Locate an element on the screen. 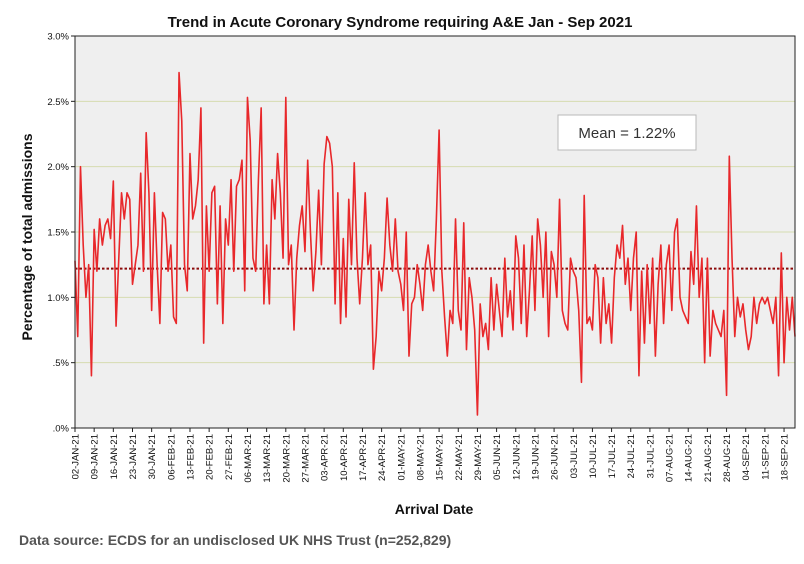 The height and width of the screenshot is (564, 804). mean-label: Mean = 1.22% is located at coordinates (626, 133).